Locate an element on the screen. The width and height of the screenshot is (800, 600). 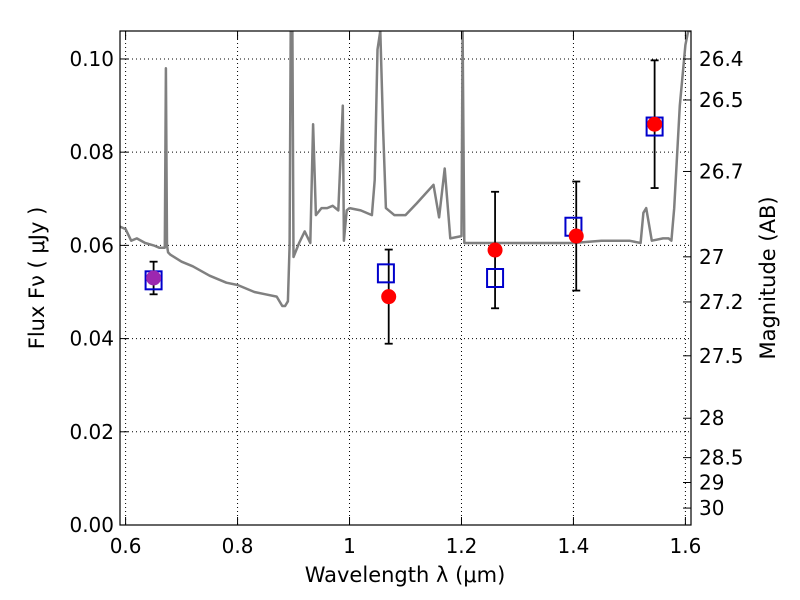
y2-tick-label: 26.7 is located at coordinates (721, 171).